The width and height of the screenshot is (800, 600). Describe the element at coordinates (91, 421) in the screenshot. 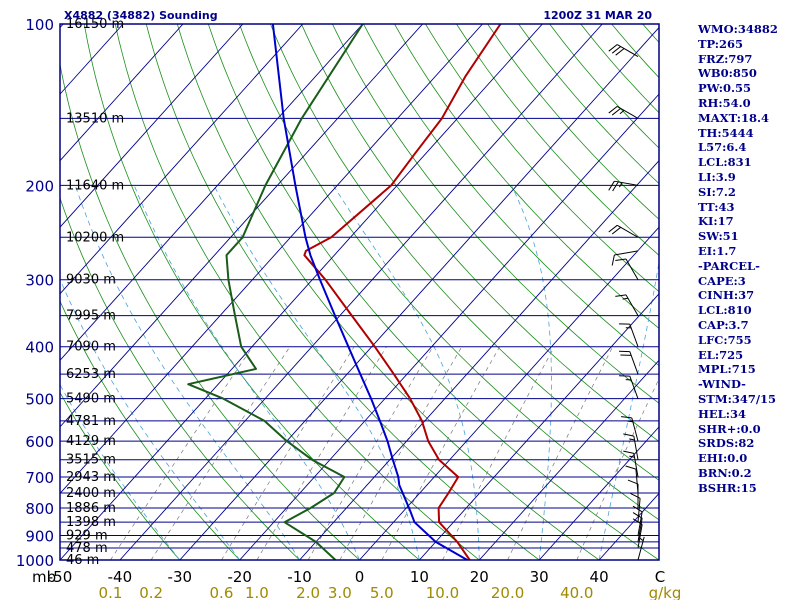

I see `height-label: 4781 m` at that location.